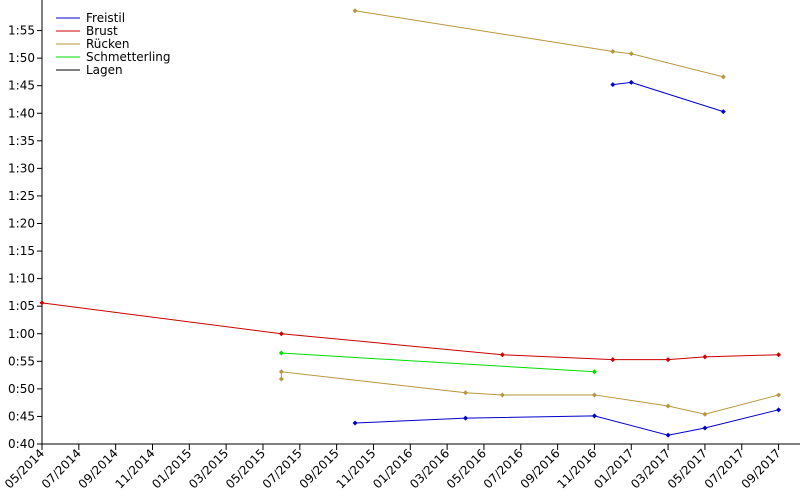 This screenshot has height=500, width=800. I want to click on x-tick-label: 09/2015, so click(319, 468).